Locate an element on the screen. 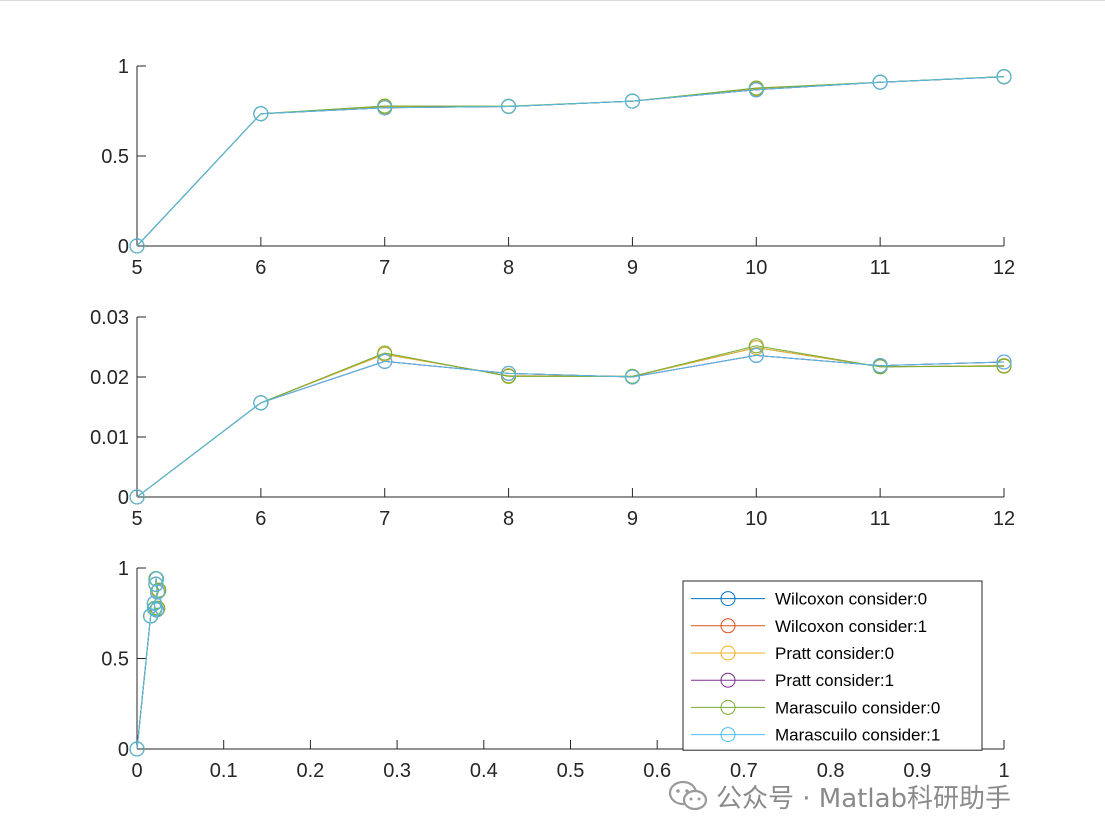 The height and width of the screenshot is (838, 1105). legend-entry-label: Pratt consider:1 is located at coordinates (834, 680).